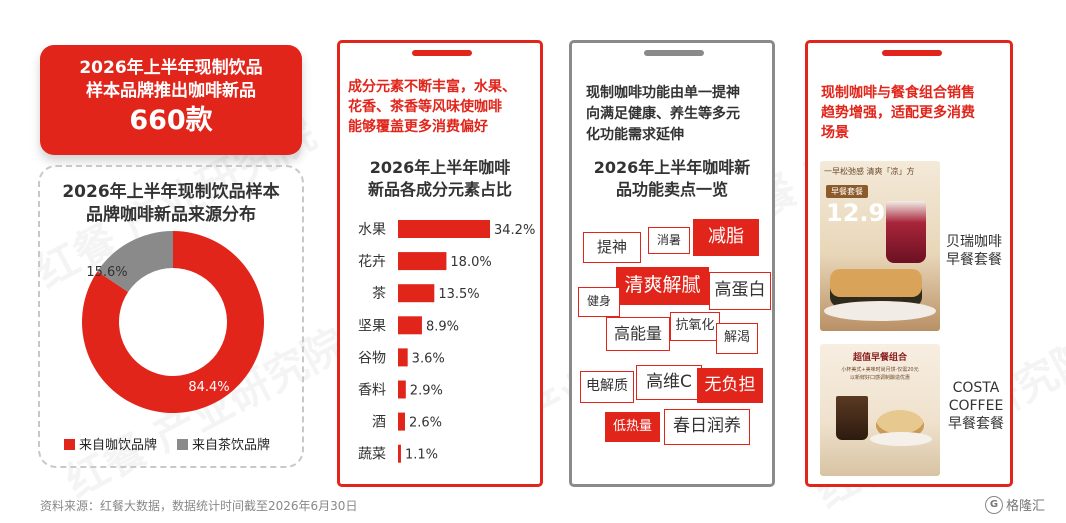  Describe the element at coordinates (208, 387) in the screenshot. I see `donut-label: 84.4%` at that location.